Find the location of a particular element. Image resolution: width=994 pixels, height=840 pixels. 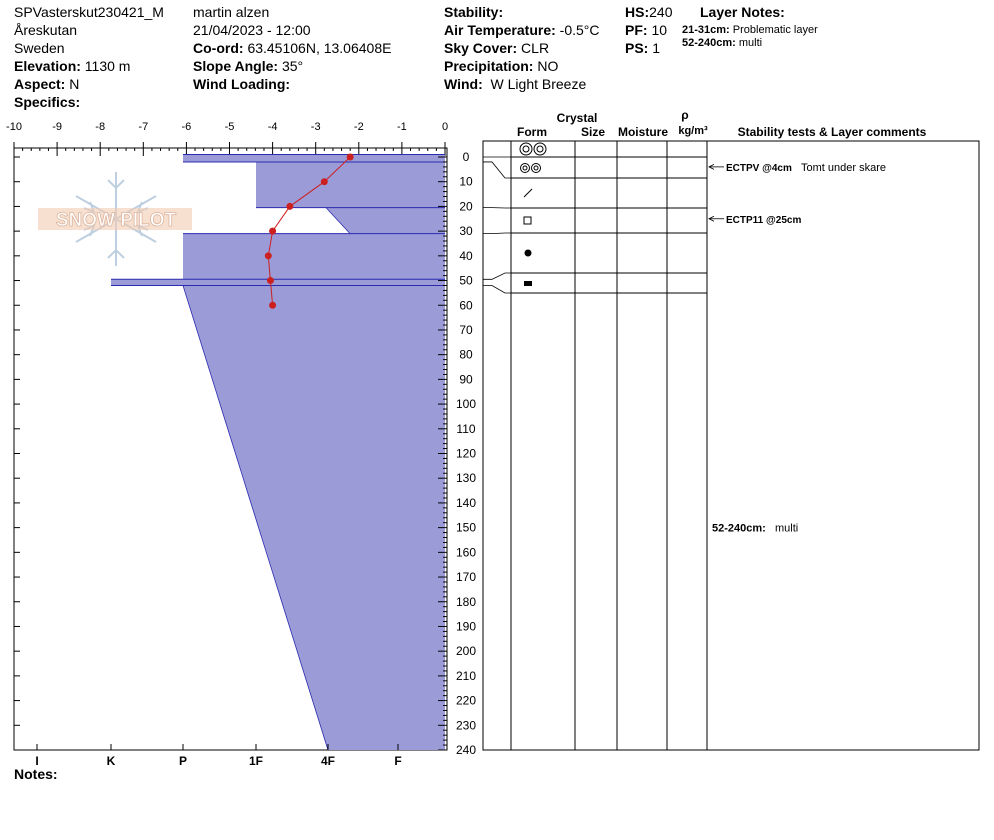

wind-loading-label: Wind Loading: is located at coordinates (242, 84).